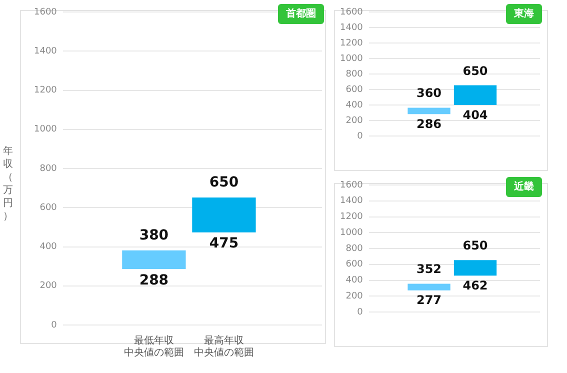 The image size is (567, 373). I want to click on annotation: 462, so click(475, 285).